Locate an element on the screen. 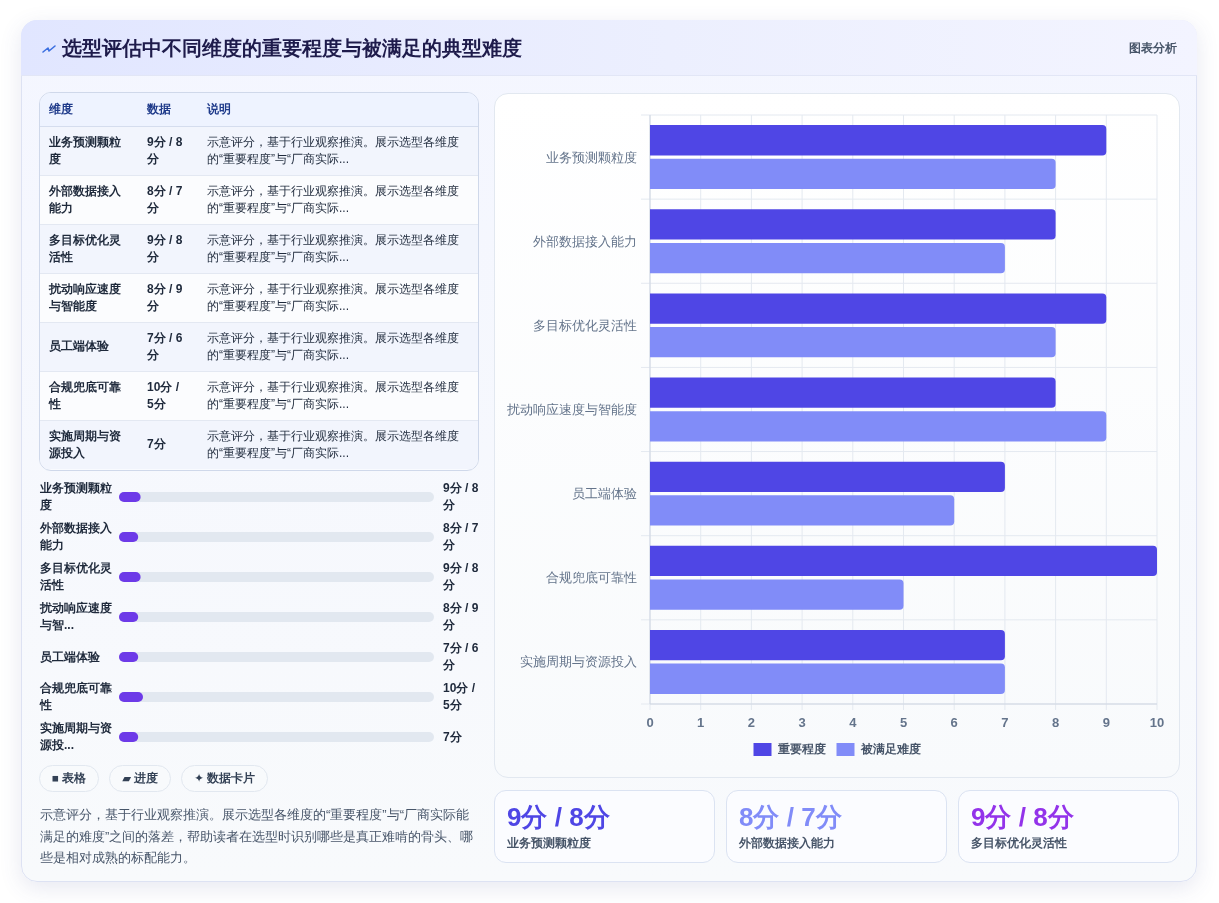 The height and width of the screenshot is (903, 1219). y-tick-label: 扰动响应速度与智能度 is located at coordinates (571, 409).